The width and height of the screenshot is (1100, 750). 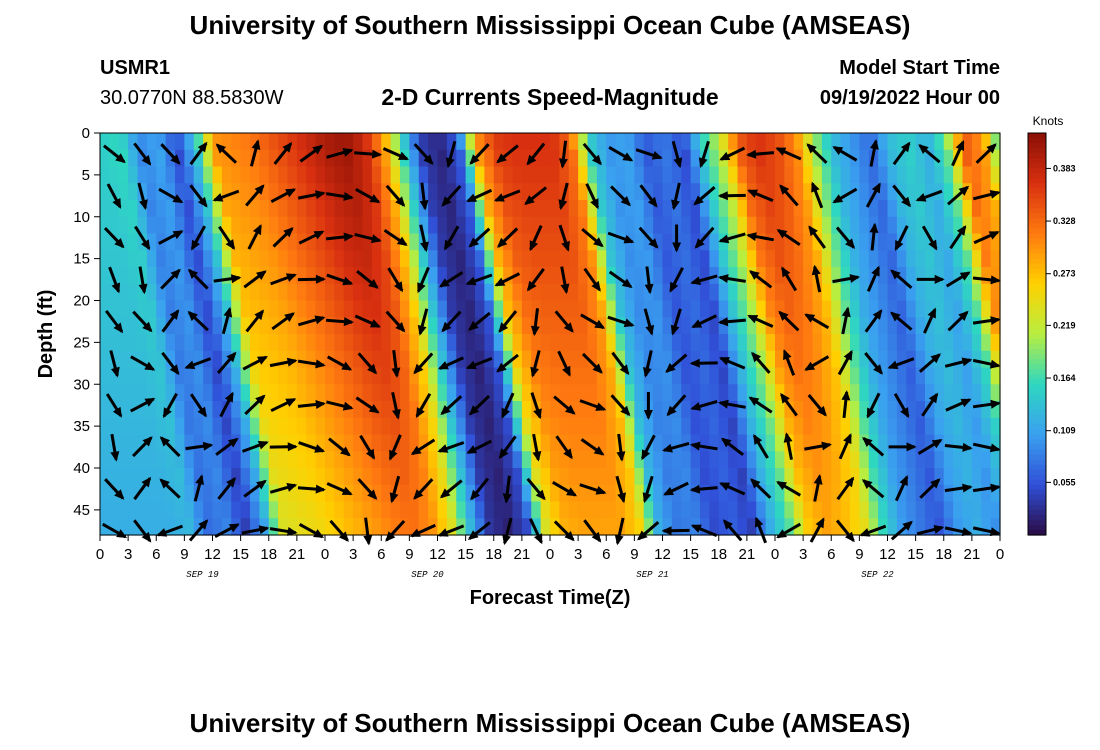 I want to click on y-tick-label: 30, so click(x=81, y=384).